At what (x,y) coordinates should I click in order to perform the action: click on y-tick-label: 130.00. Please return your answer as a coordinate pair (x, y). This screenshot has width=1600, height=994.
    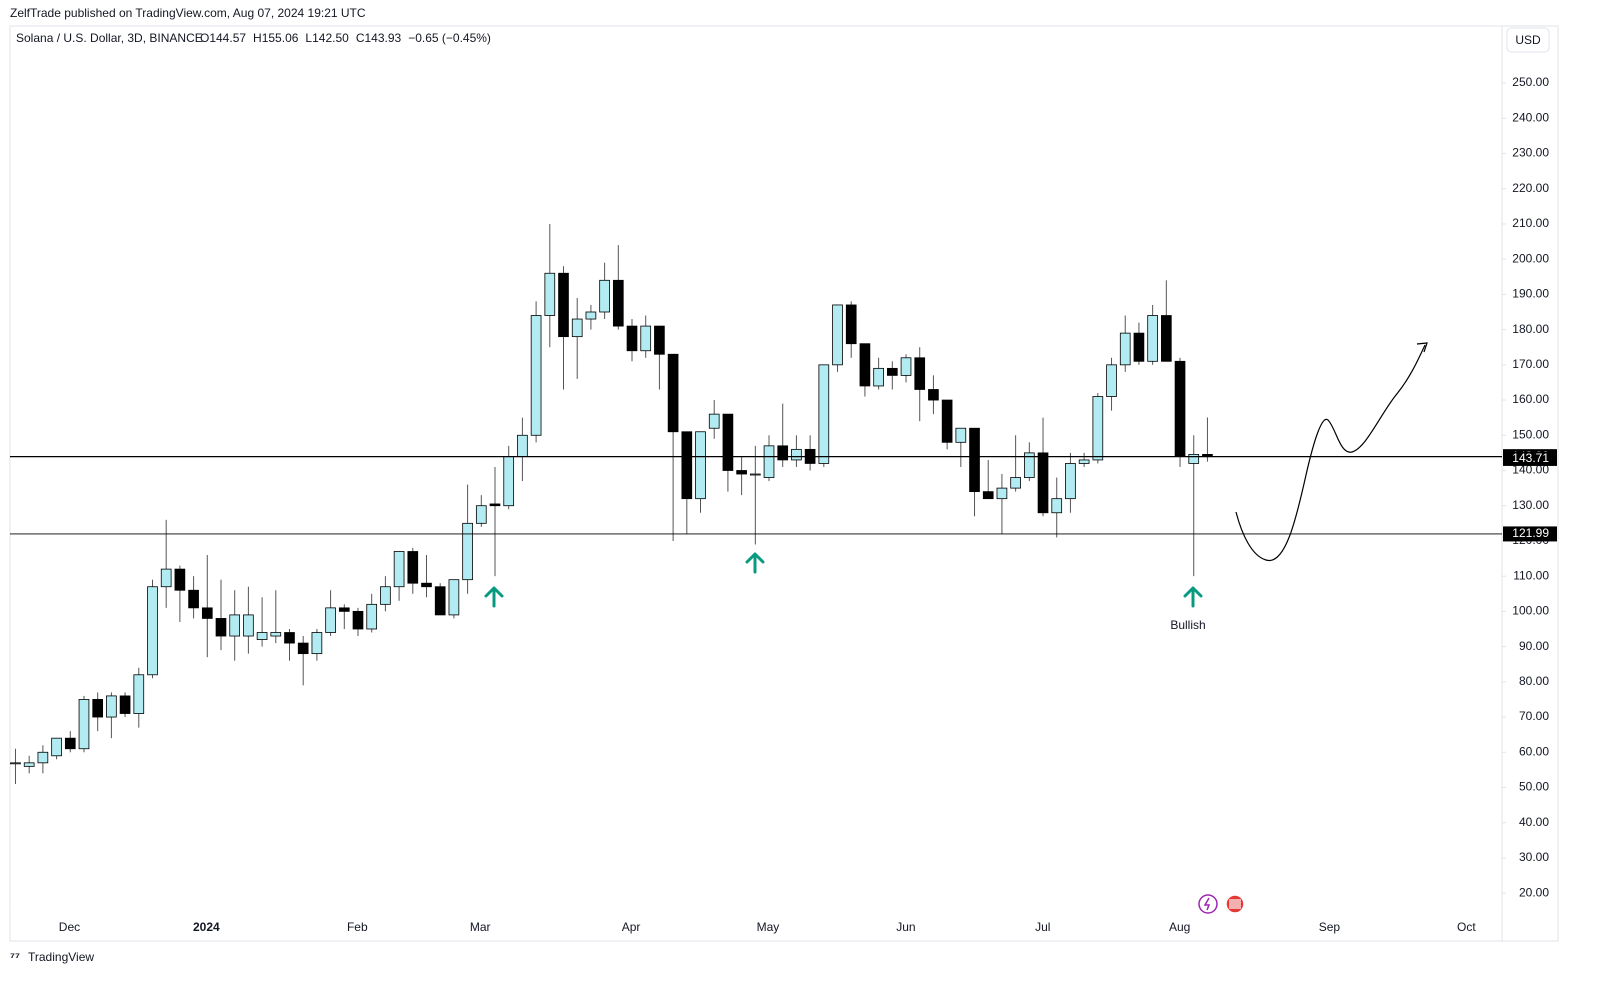
    Looking at the image, I should click on (1530, 505).